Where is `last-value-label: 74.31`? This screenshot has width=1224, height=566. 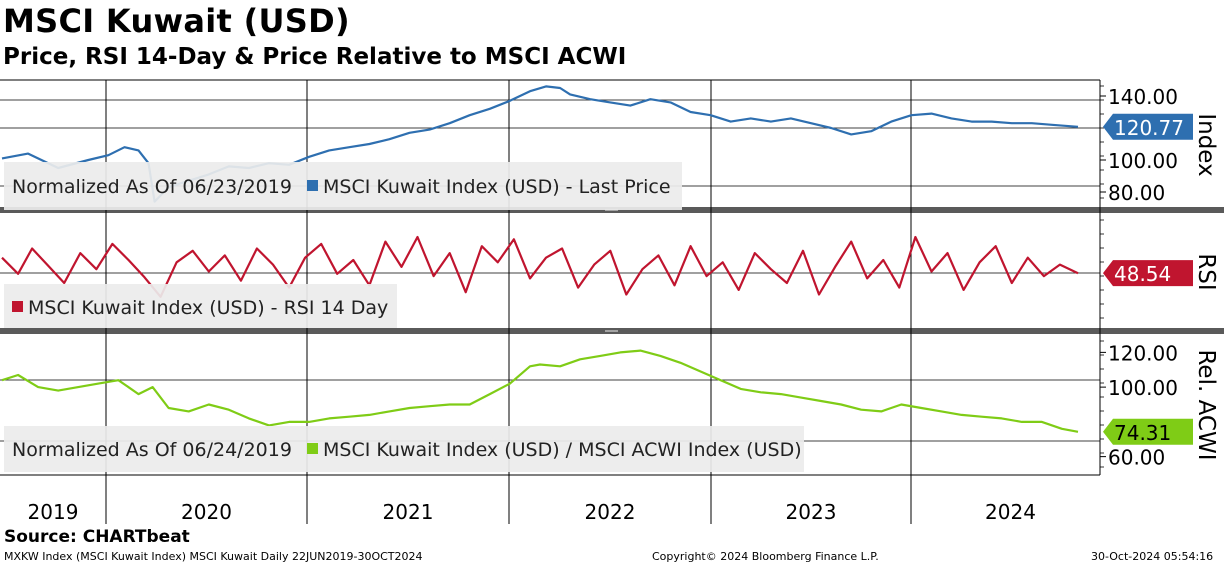 last-value-label: 74.31 is located at coordinates (1142, 433).